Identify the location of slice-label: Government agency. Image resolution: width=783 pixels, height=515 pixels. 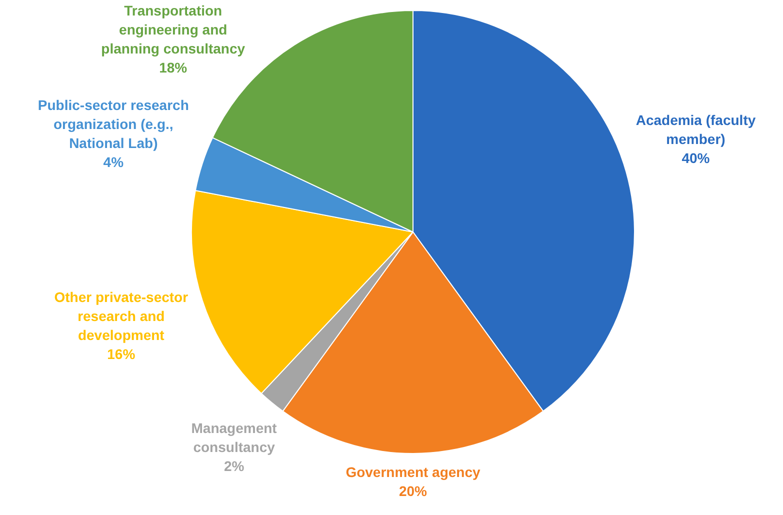
(413, 472).